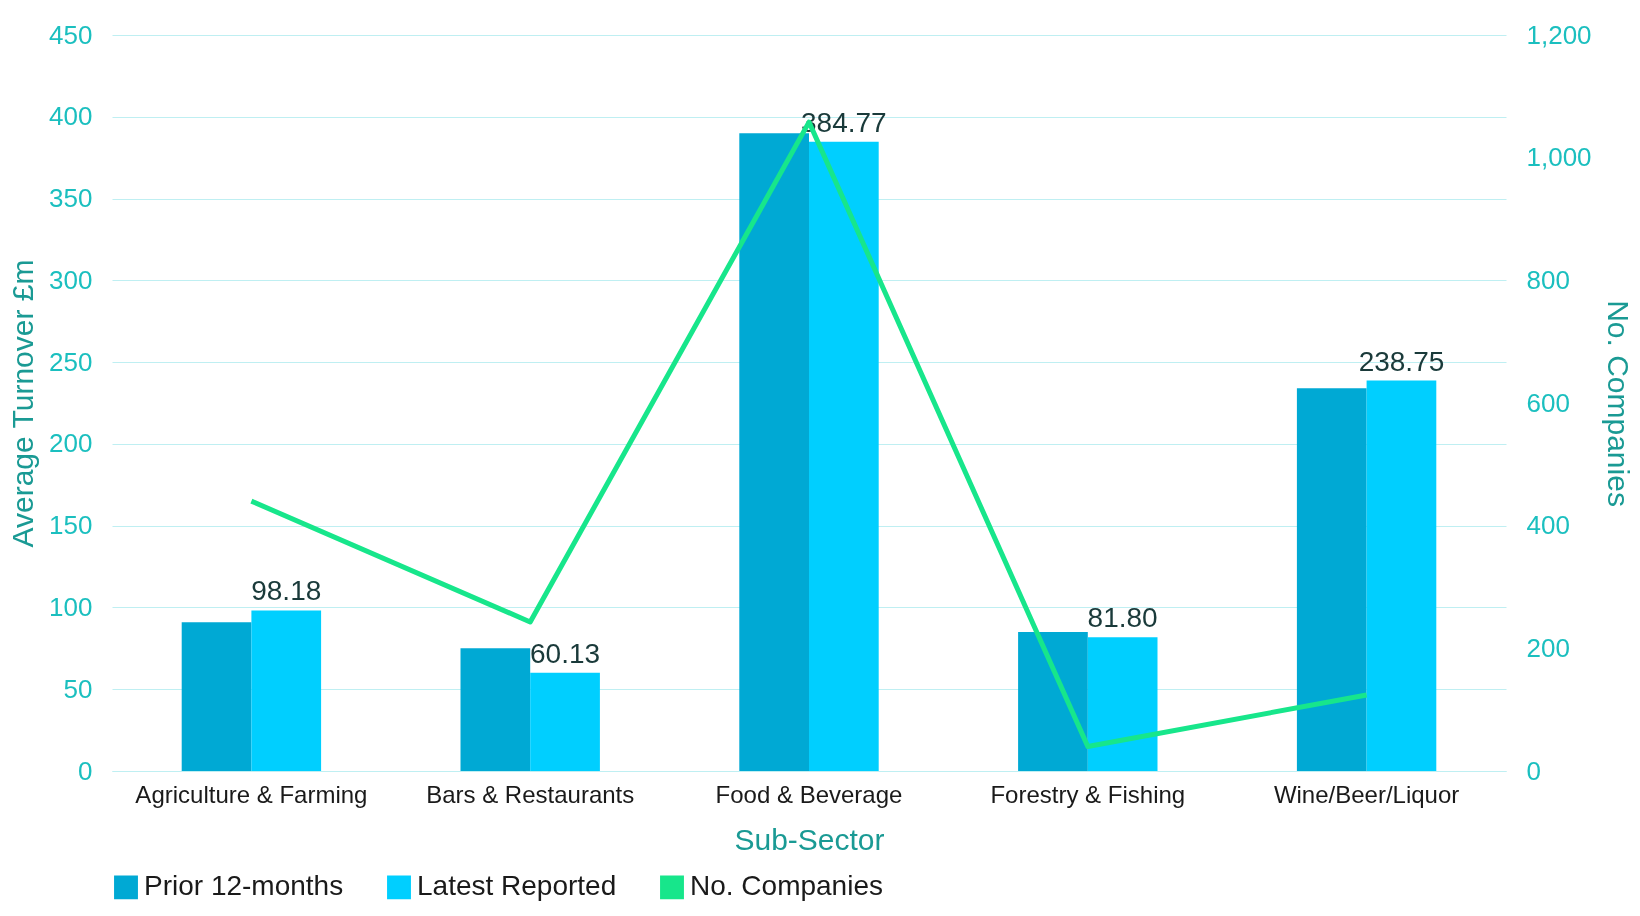  What do you see at coordinates (1548, 279) in the screenshot?
I see `y2-tick-label: 800` at bounding box center [1548, 279].